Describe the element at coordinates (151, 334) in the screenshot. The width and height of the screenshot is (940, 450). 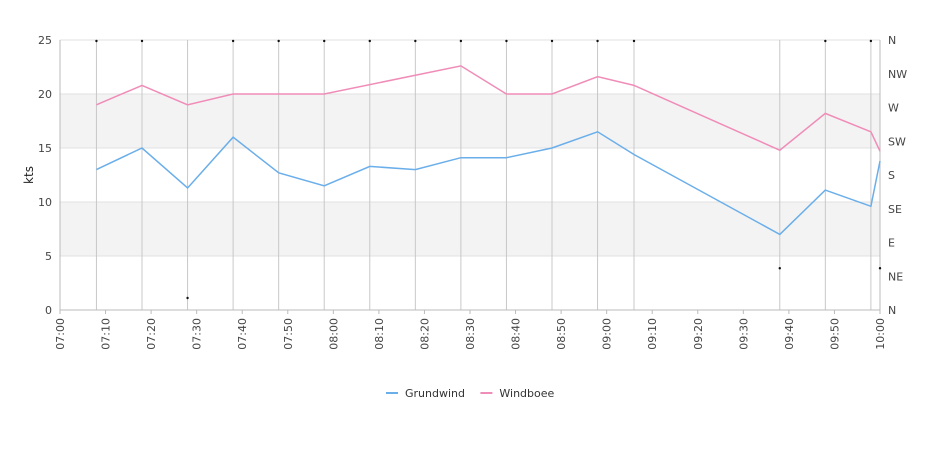
I see `x-tick-label: 07:20` at that location.